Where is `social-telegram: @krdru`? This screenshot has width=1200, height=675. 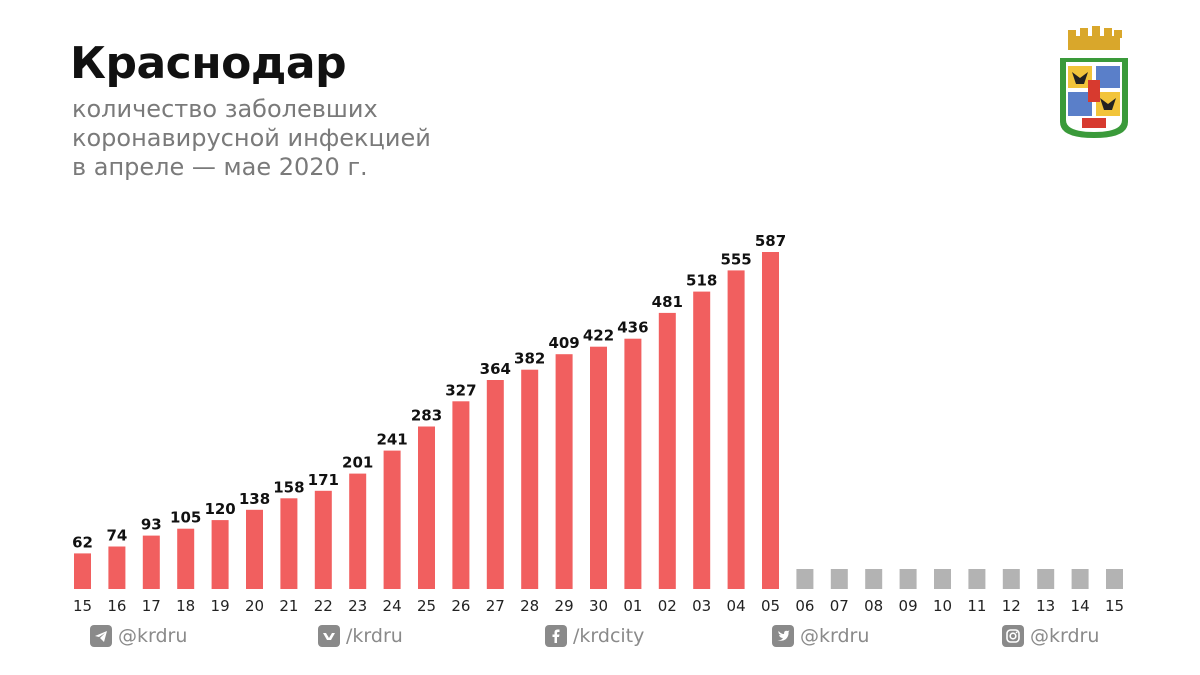 social-telegram: @krdru is located at coordinates (138, 636).